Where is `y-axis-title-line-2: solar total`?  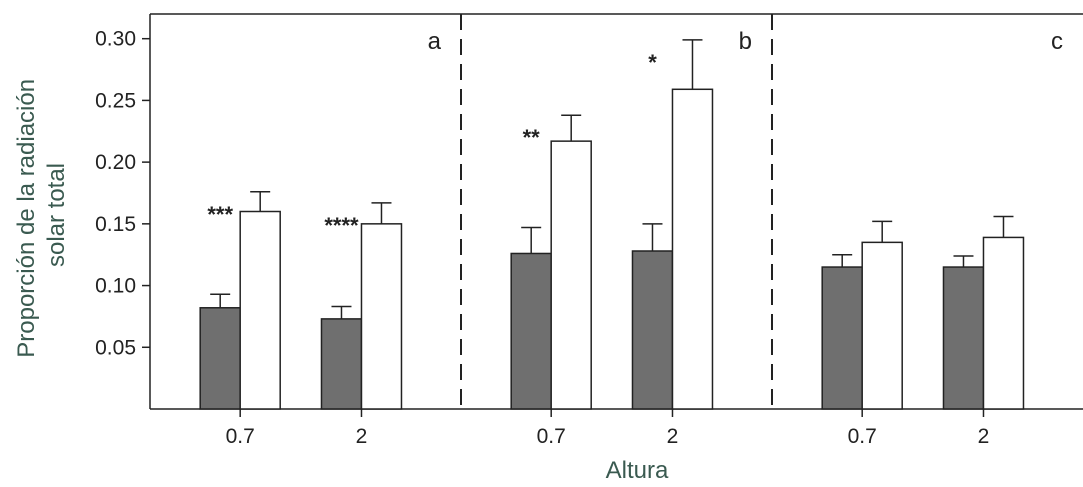 y-axis-title-line-2: solar total is located at coordinates (56, 215).